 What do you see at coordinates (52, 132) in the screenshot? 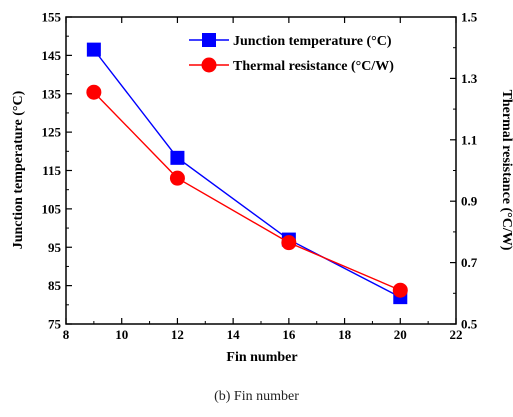
I see `y-left-tick-label: 125` at bounding box center [52, 132].